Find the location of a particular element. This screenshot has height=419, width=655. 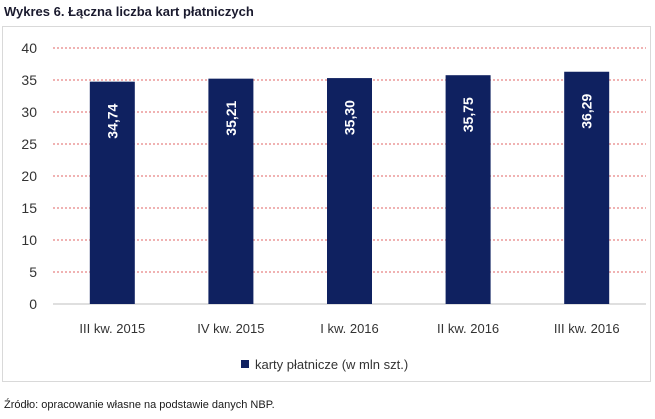

legend-swatch is located at coordinates (245, 364).